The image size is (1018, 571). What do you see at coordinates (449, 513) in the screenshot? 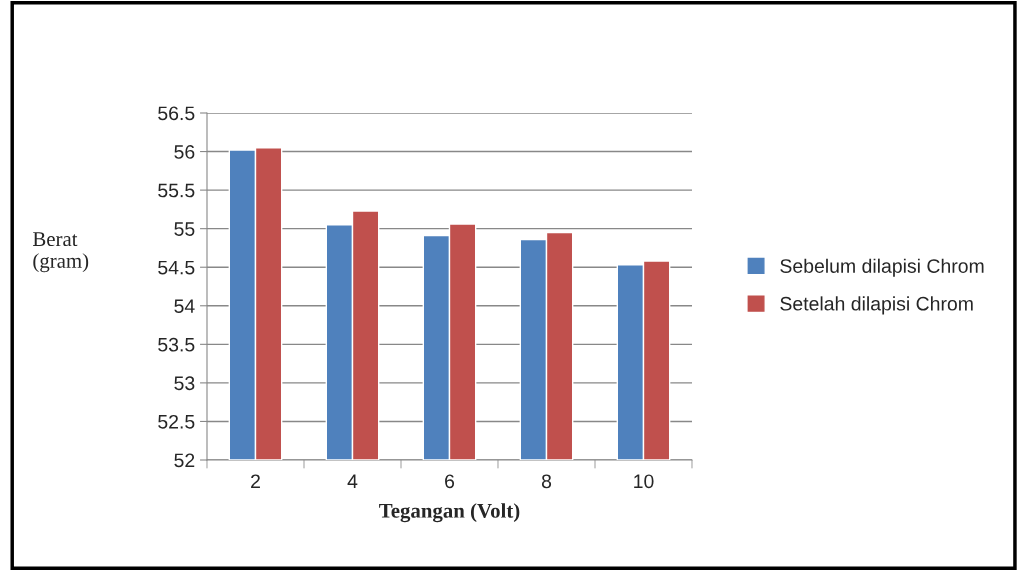
I see `x-axis-title: Tegangan (Volt)` at bounding box center [449, 513].